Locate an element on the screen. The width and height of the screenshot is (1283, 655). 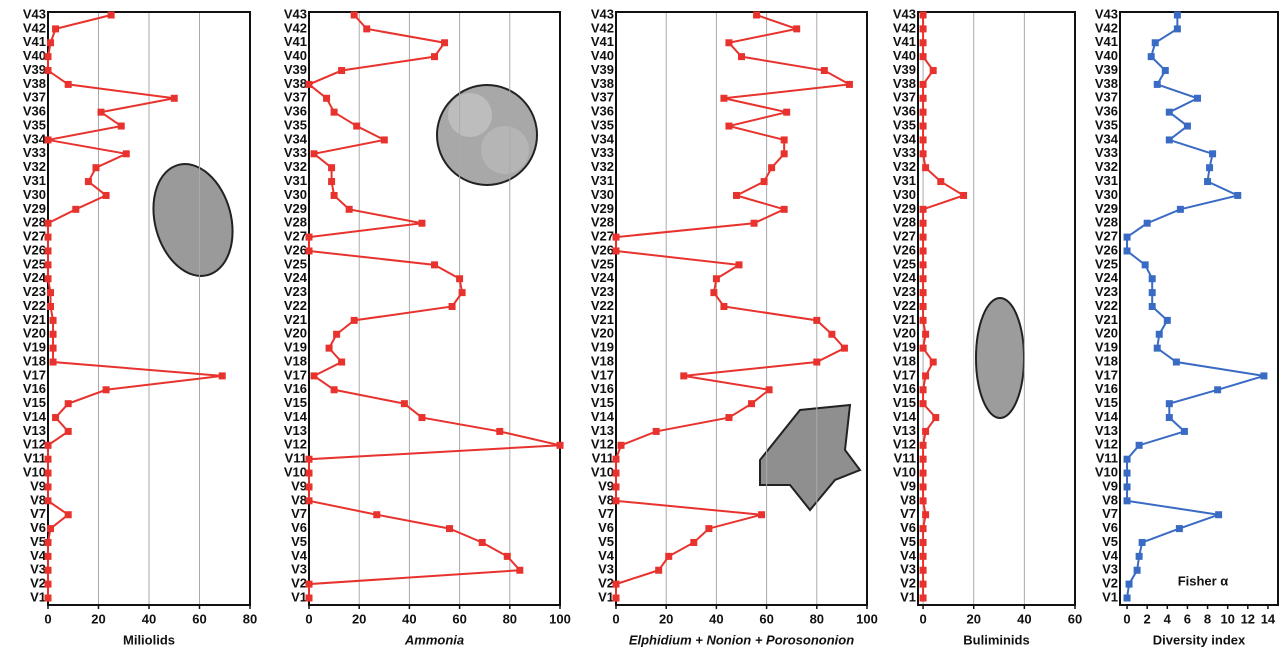
y-tick-label: V32 is located at coordinates (34, 166).